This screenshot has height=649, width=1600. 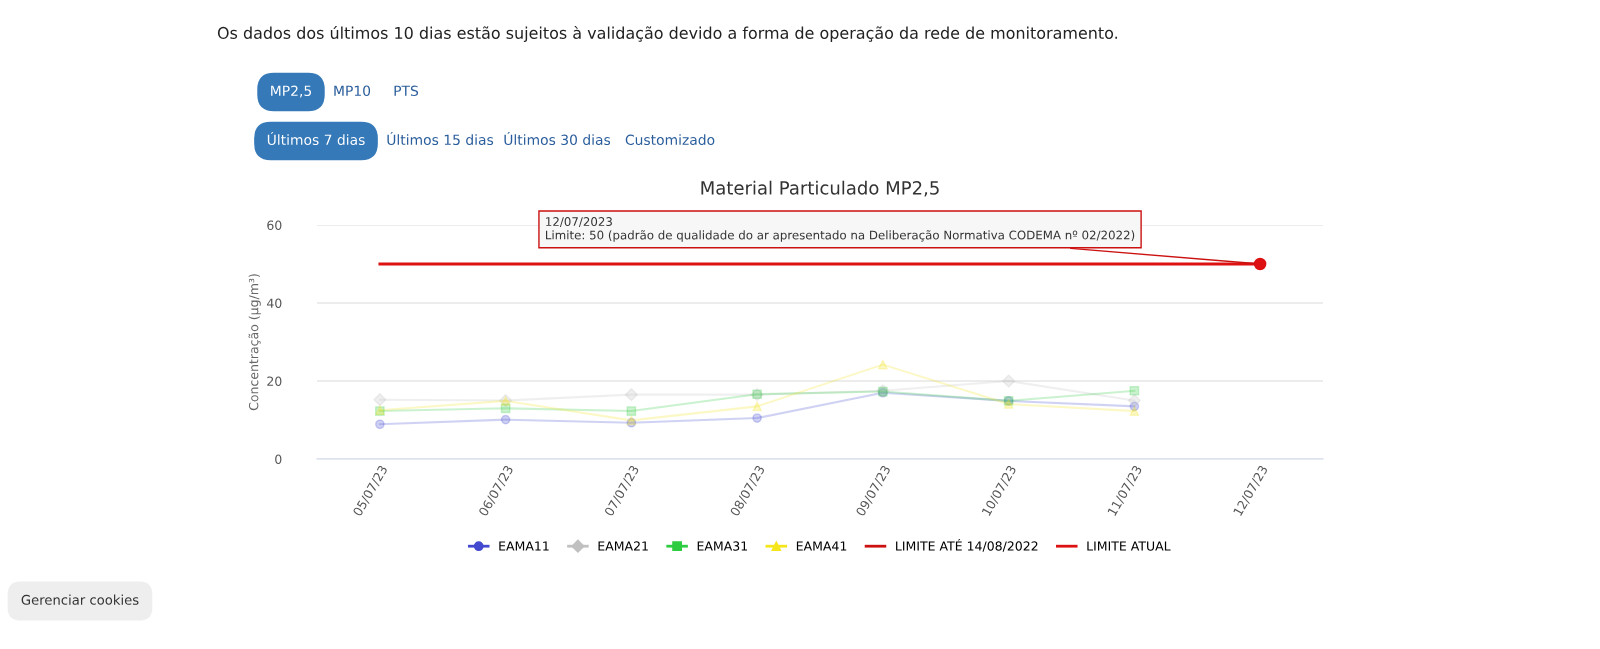 I want to click on text: Os dados dos últimos 10 dias estão sujeitos à validação devido a forma de operação da rede de monitoramento., so click(x=667, y=34).